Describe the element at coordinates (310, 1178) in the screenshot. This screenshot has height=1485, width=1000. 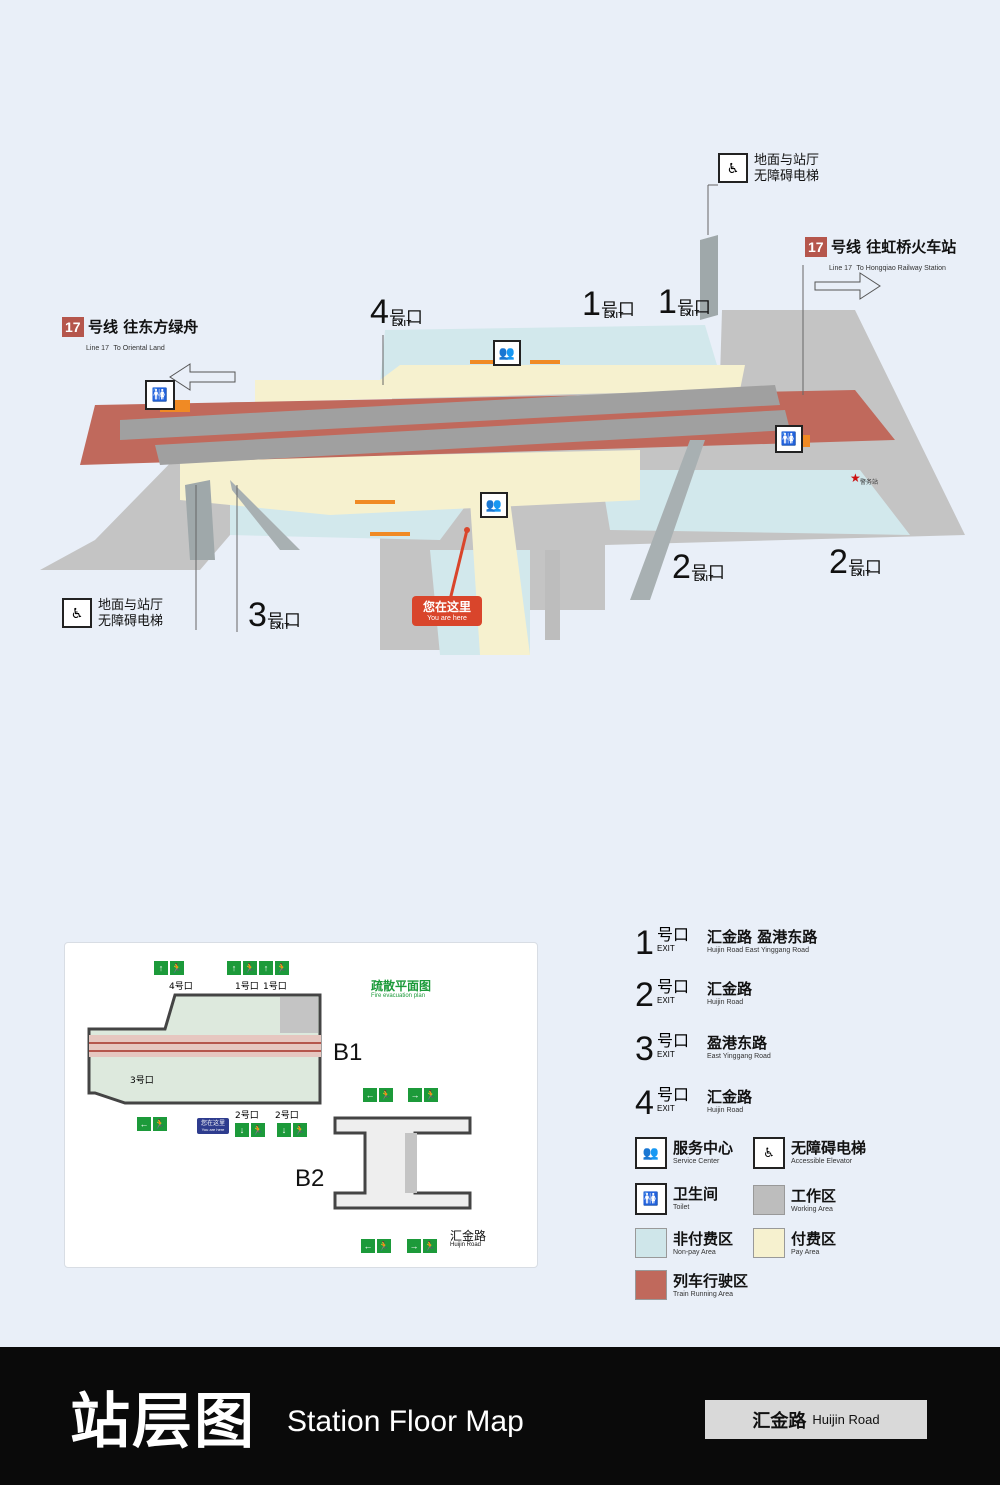
I see `floor-b2-label: B2` at that location.